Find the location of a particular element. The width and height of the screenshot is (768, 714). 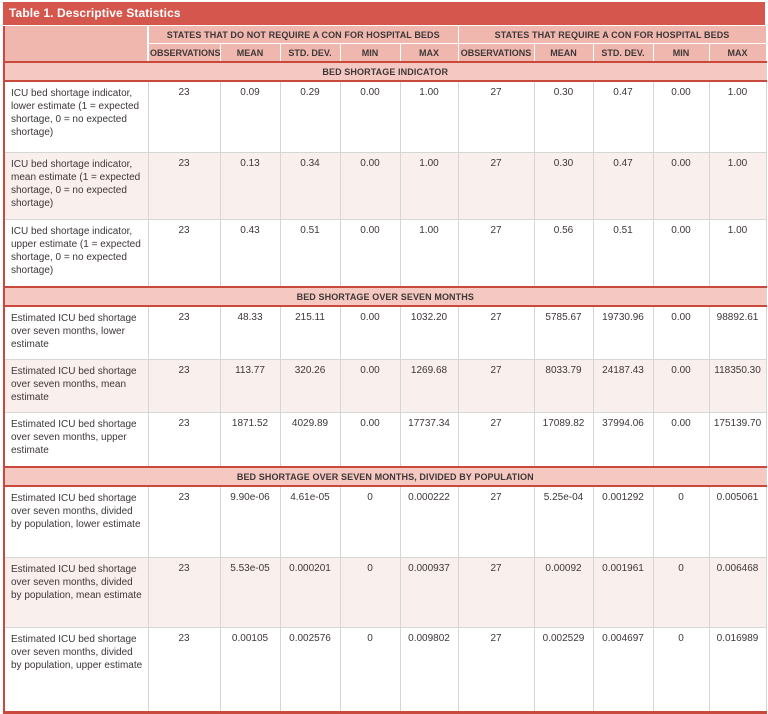

subheader-no-con-0: OBSERVATIONS is located at coordinates (184, 53).